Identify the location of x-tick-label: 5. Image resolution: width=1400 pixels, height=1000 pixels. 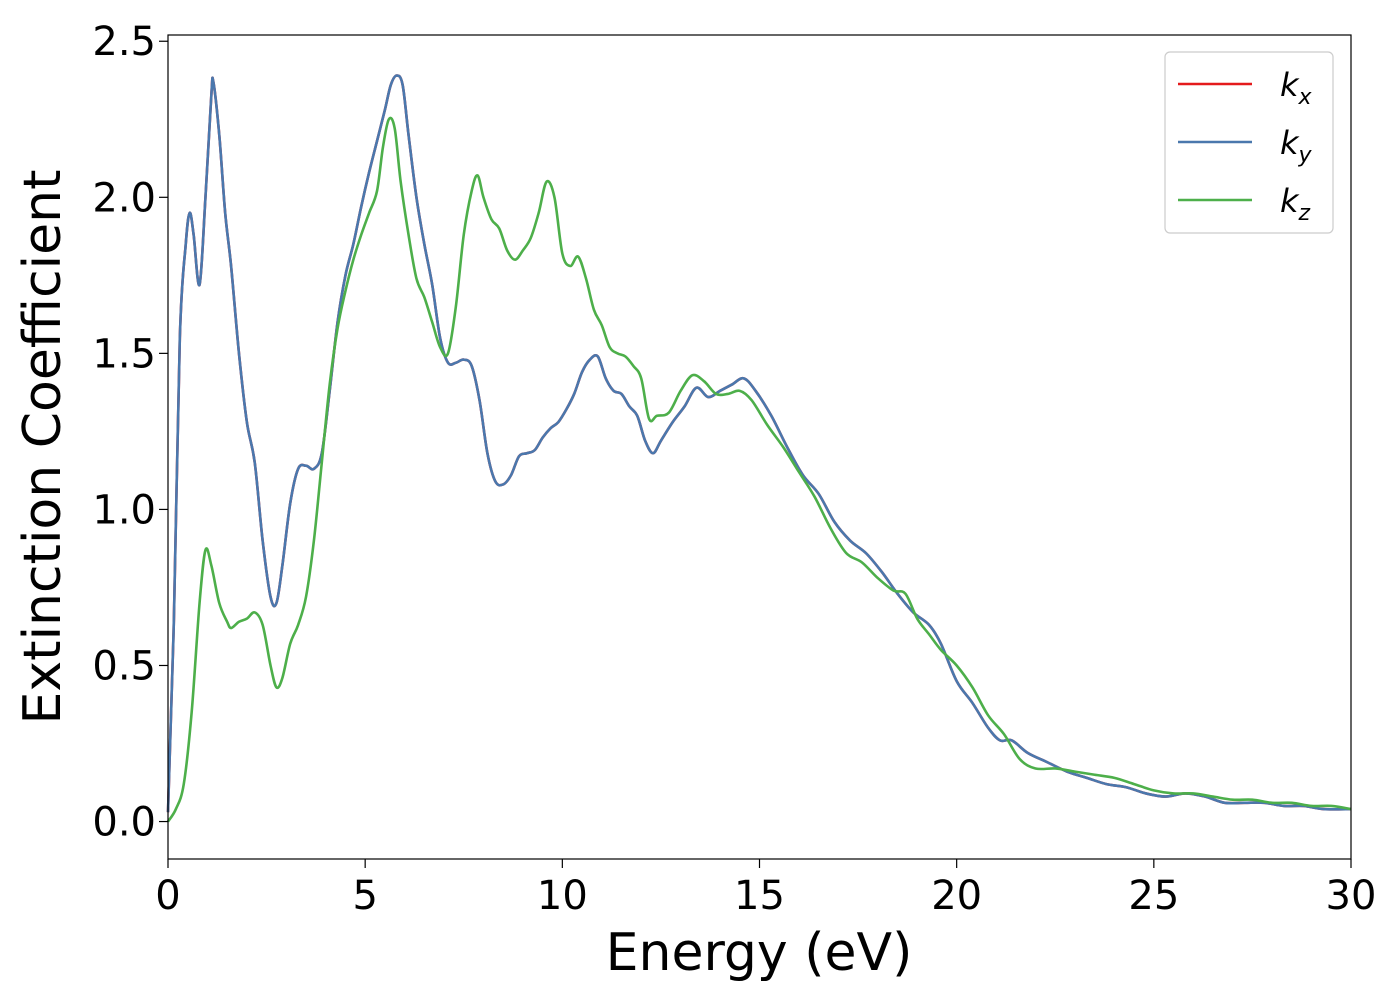
(364, 896).